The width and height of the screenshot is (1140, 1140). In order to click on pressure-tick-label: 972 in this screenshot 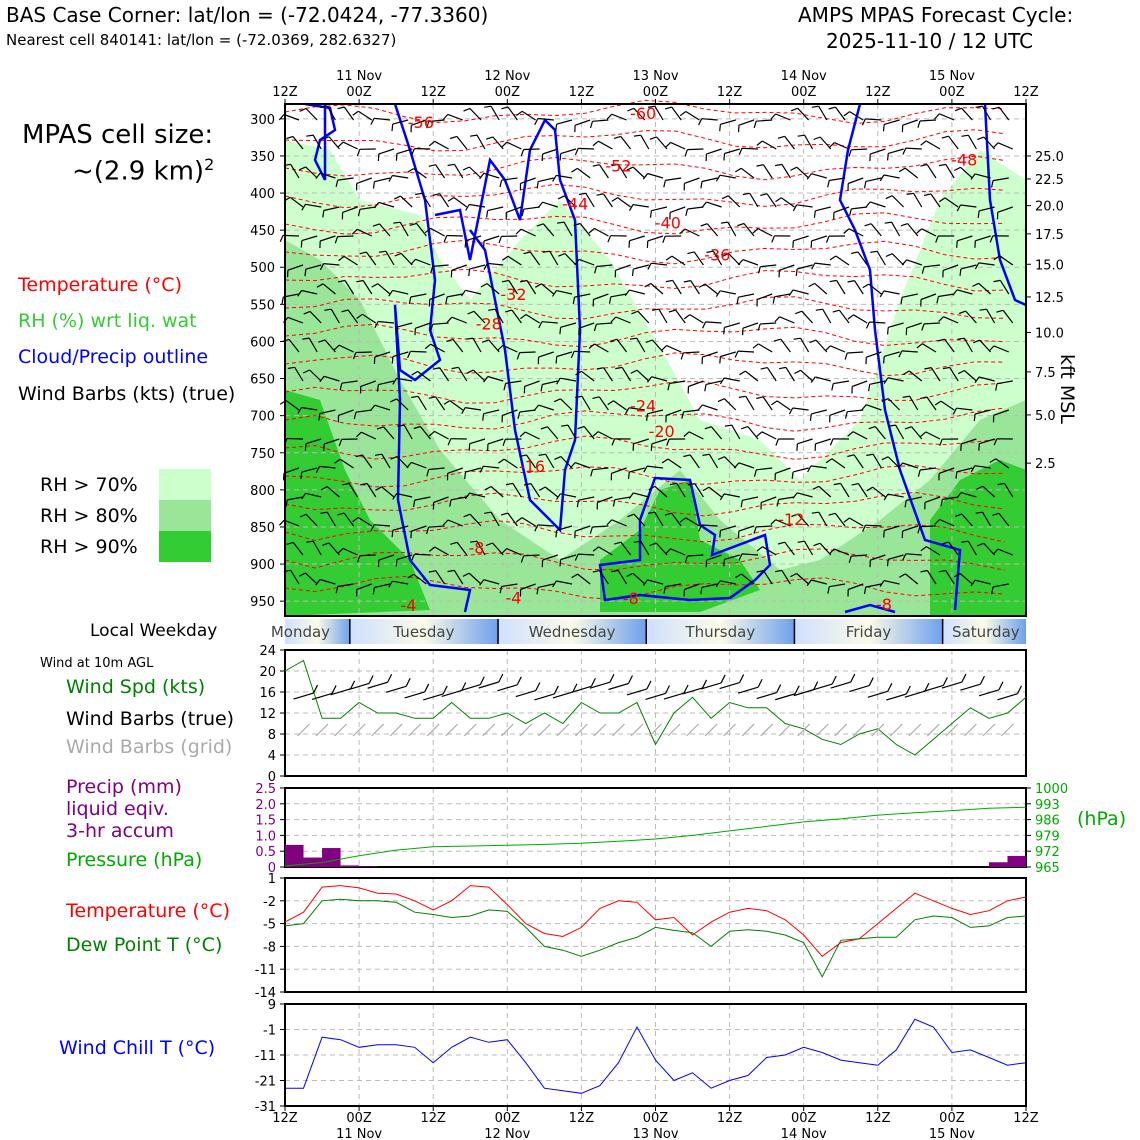, I will do `click(1047, 852)`.